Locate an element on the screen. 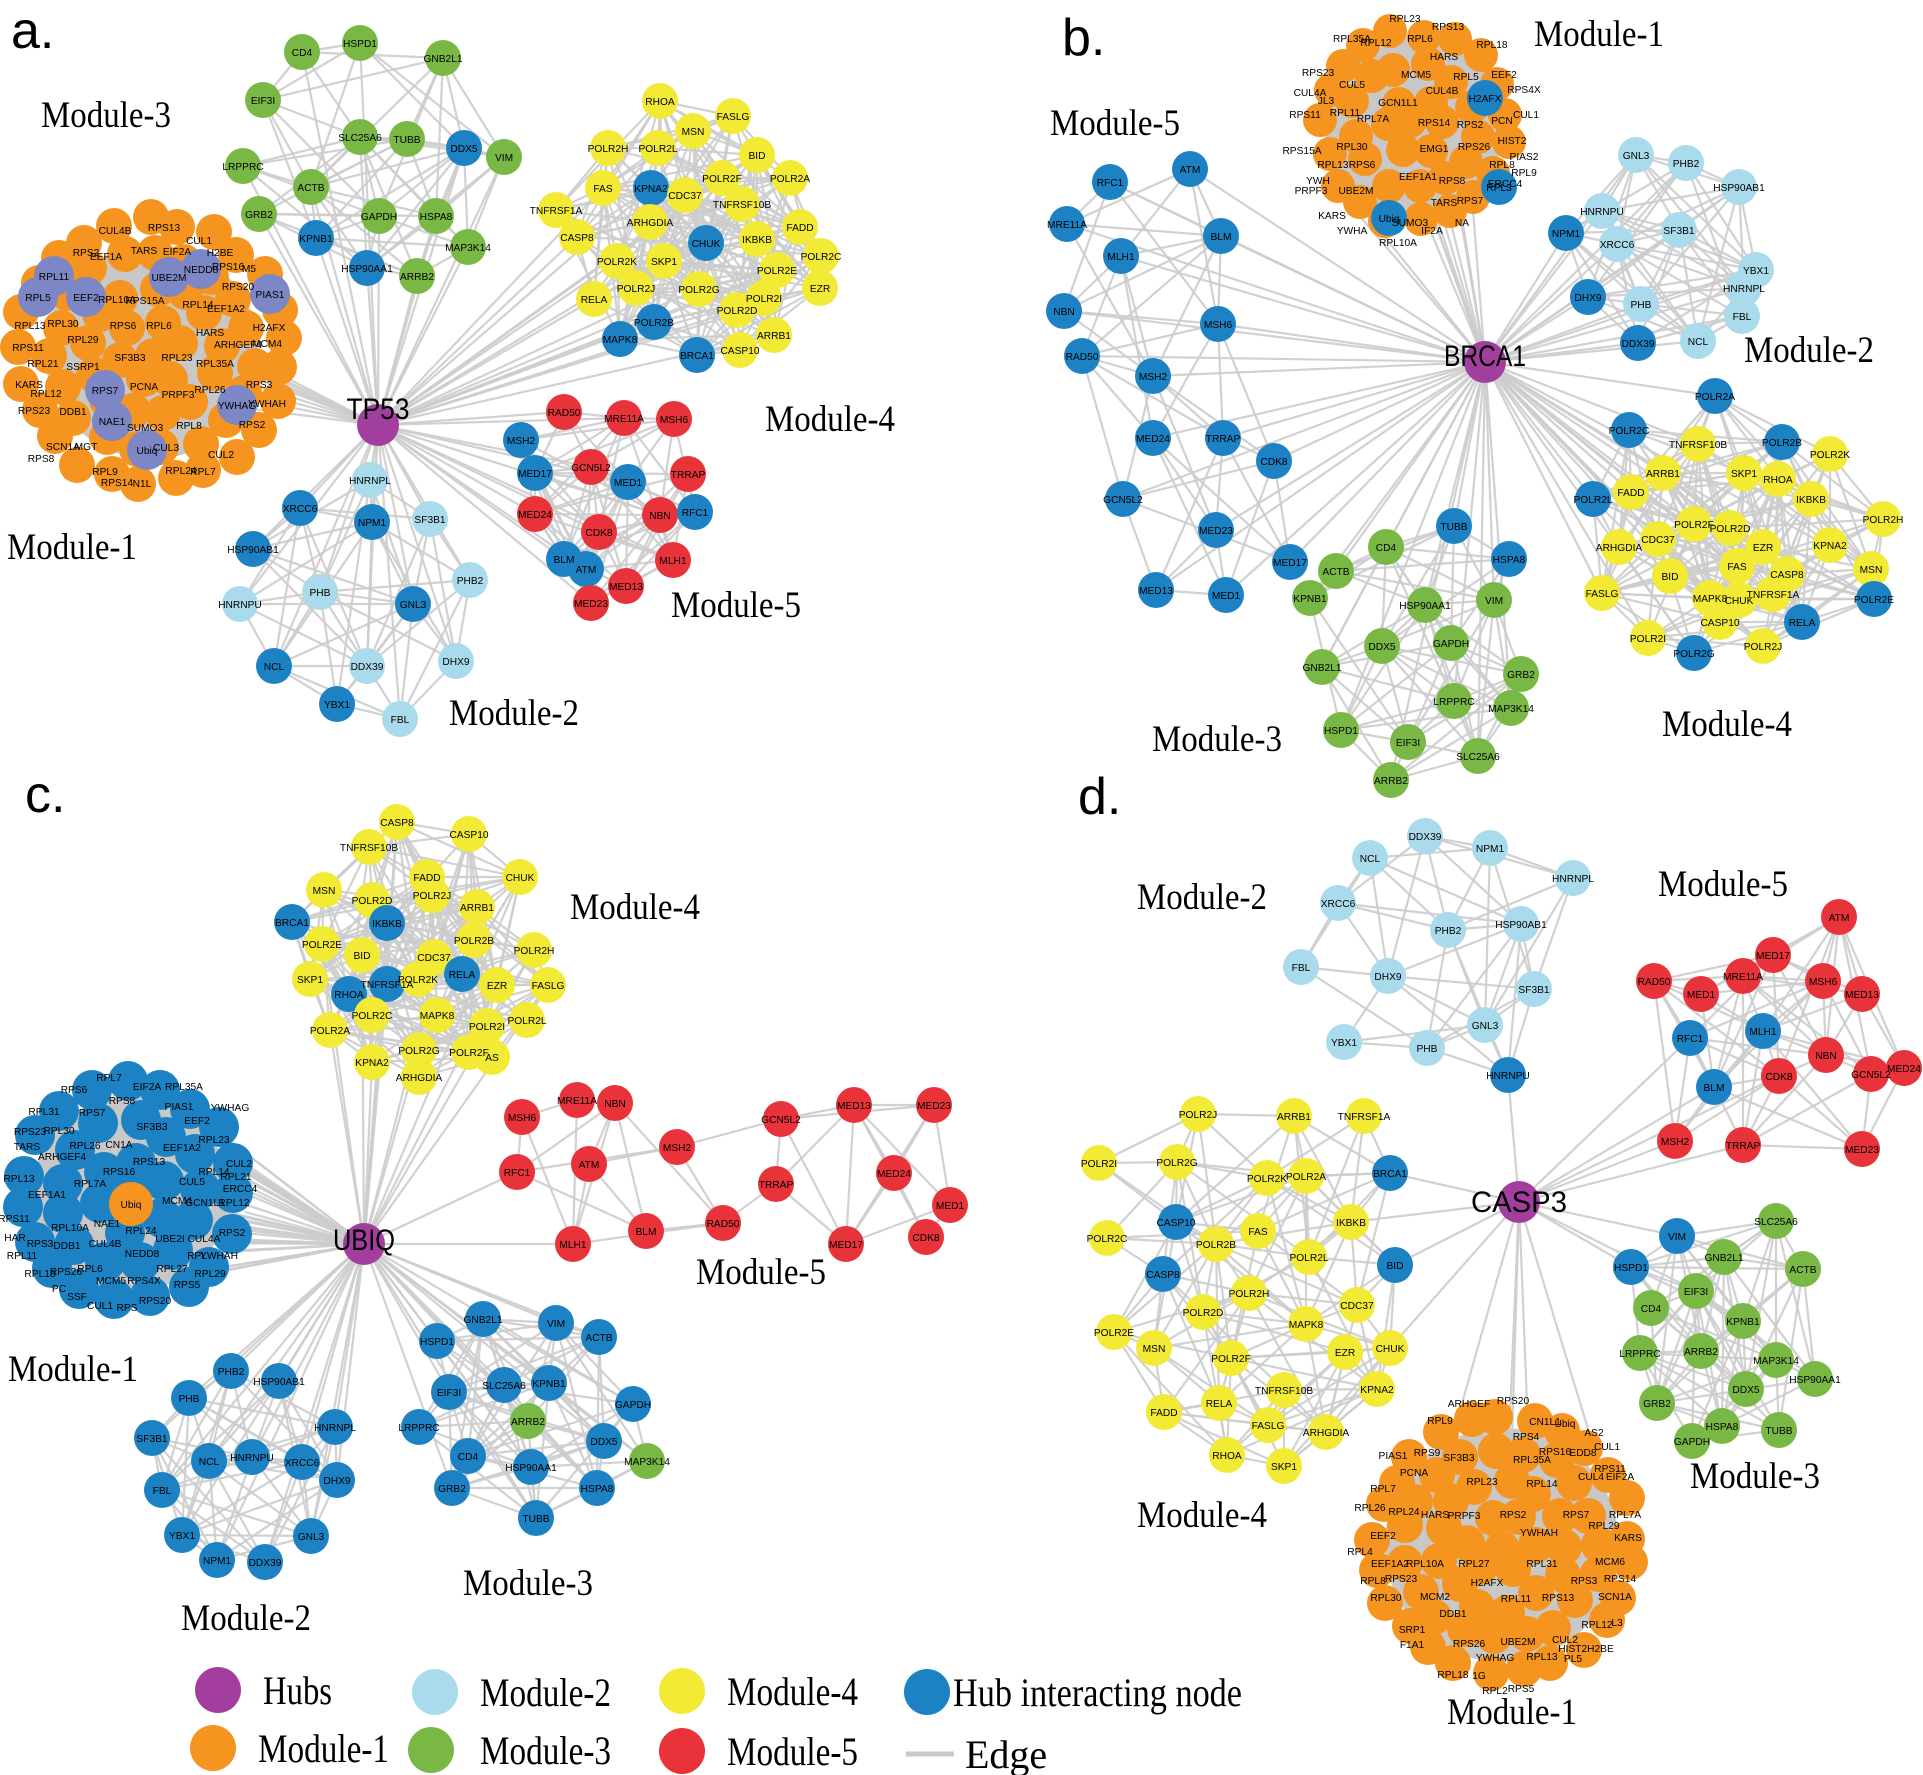 Image resolution: width=1923 pixels, height=1775 pixels. svg-text: MAPK8 is located at coordinates (437, 1016).